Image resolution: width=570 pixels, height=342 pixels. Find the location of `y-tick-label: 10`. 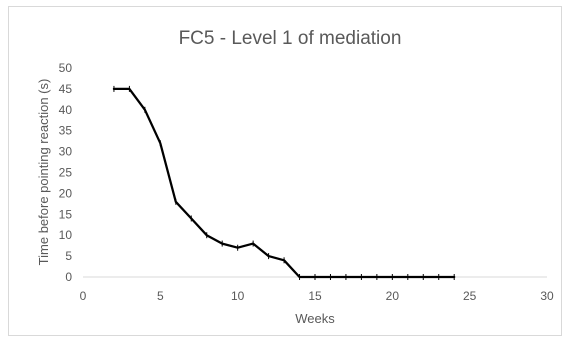

y-tick-label: 10 is located at coordinates (66, 235).